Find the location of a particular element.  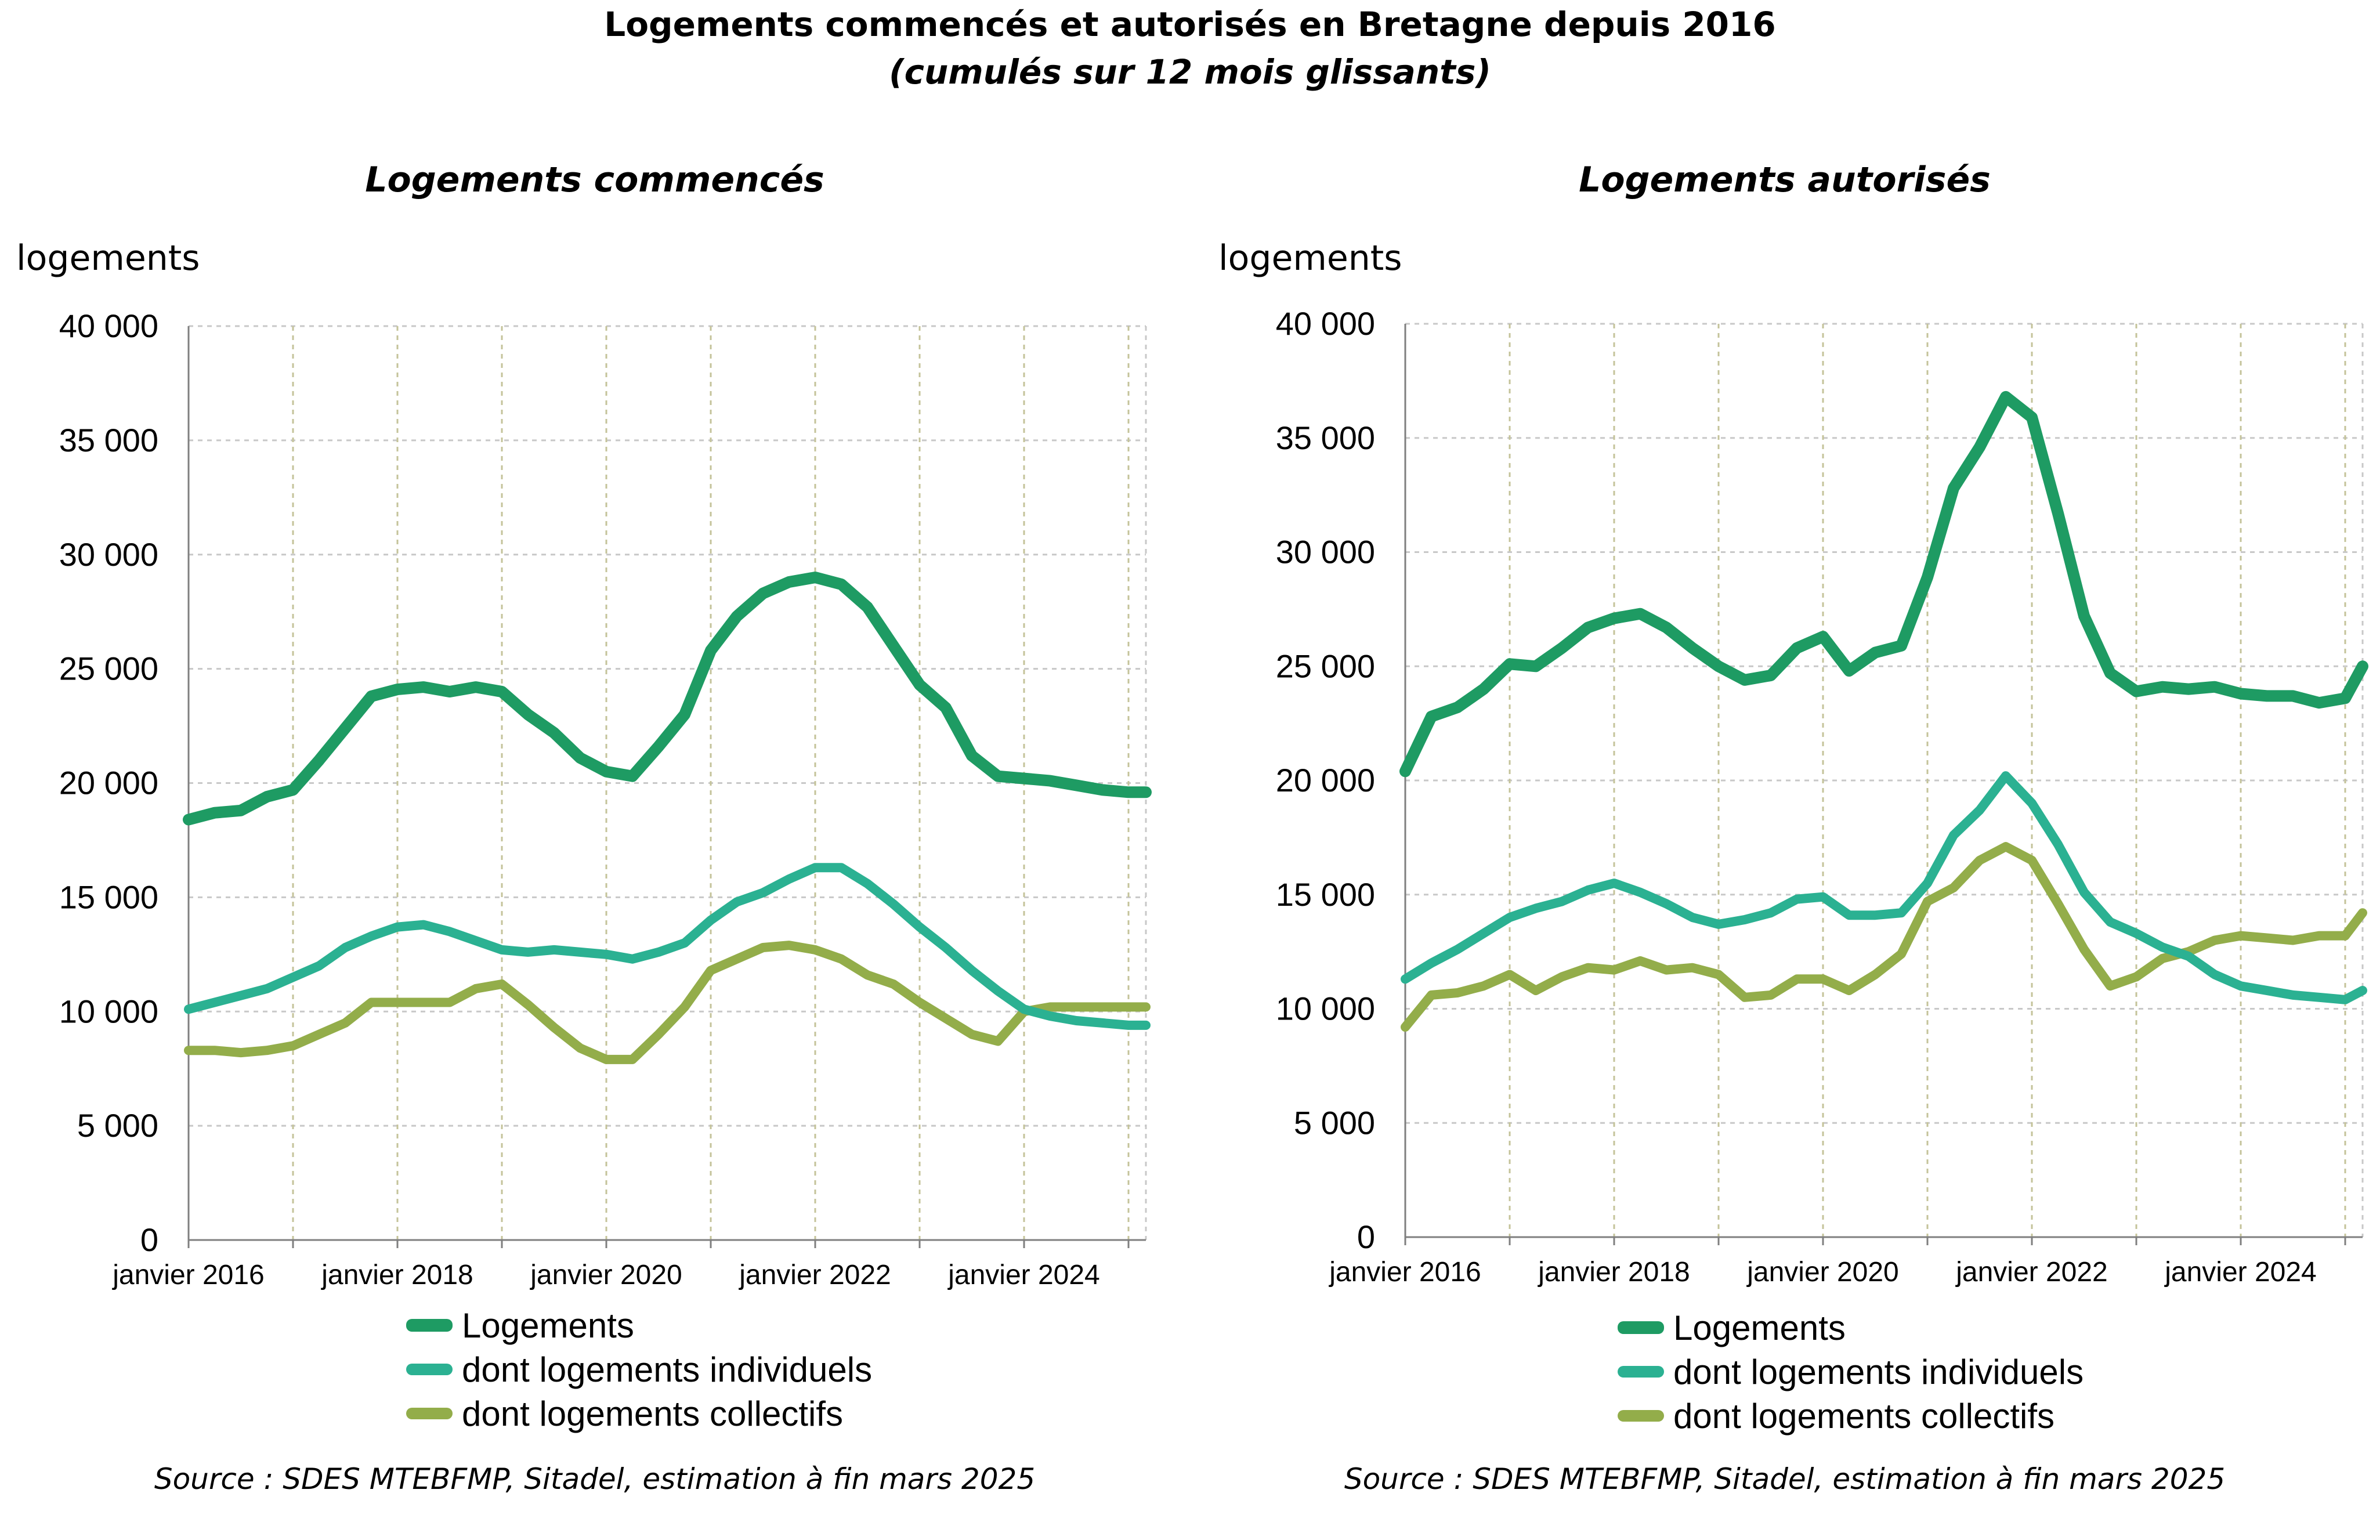

panel-title: Logements commencés is located at coordinates (594, 180).